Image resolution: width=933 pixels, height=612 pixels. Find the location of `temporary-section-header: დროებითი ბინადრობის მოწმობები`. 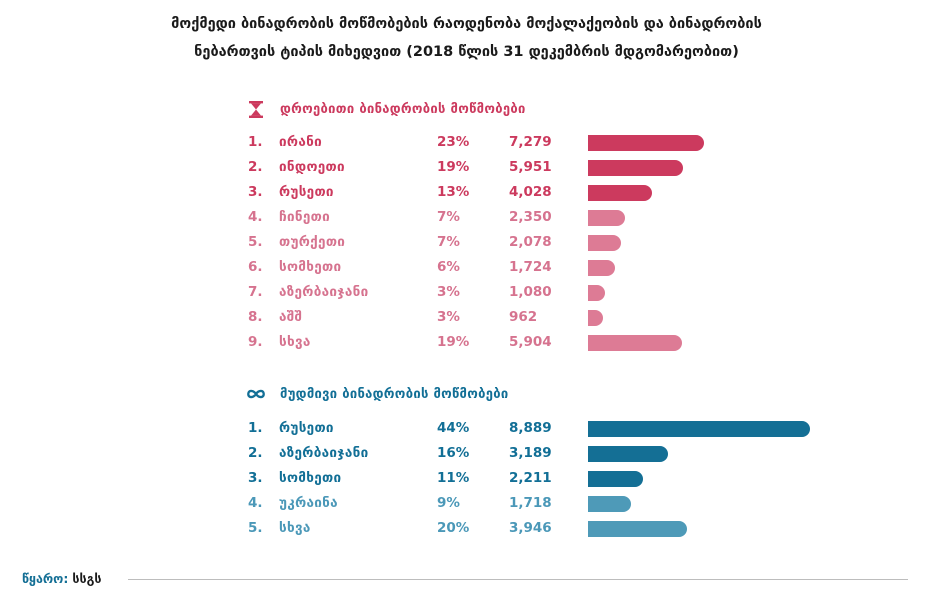

temporary-section-header: დროებითი ბინადრობის მოწმობები is located at coordinates (386, 109).